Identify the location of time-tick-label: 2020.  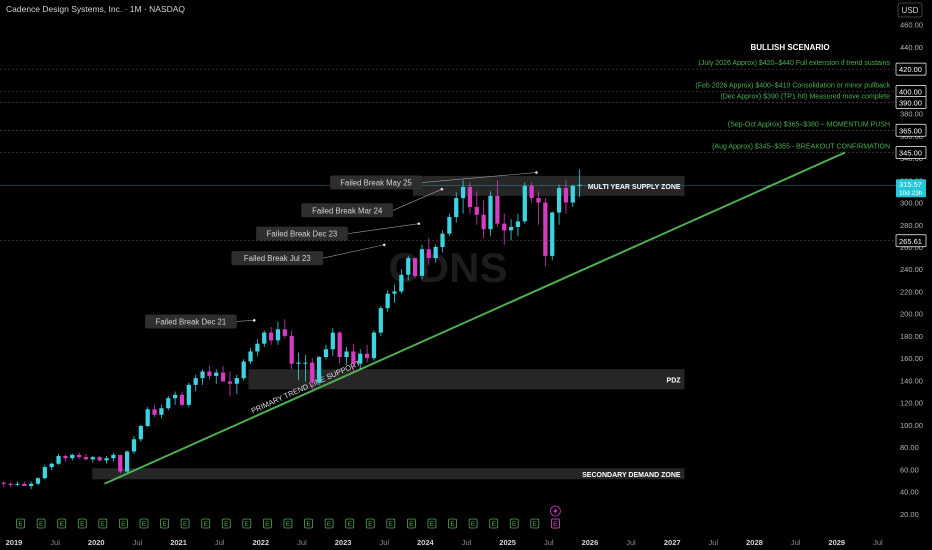
(96, 542).